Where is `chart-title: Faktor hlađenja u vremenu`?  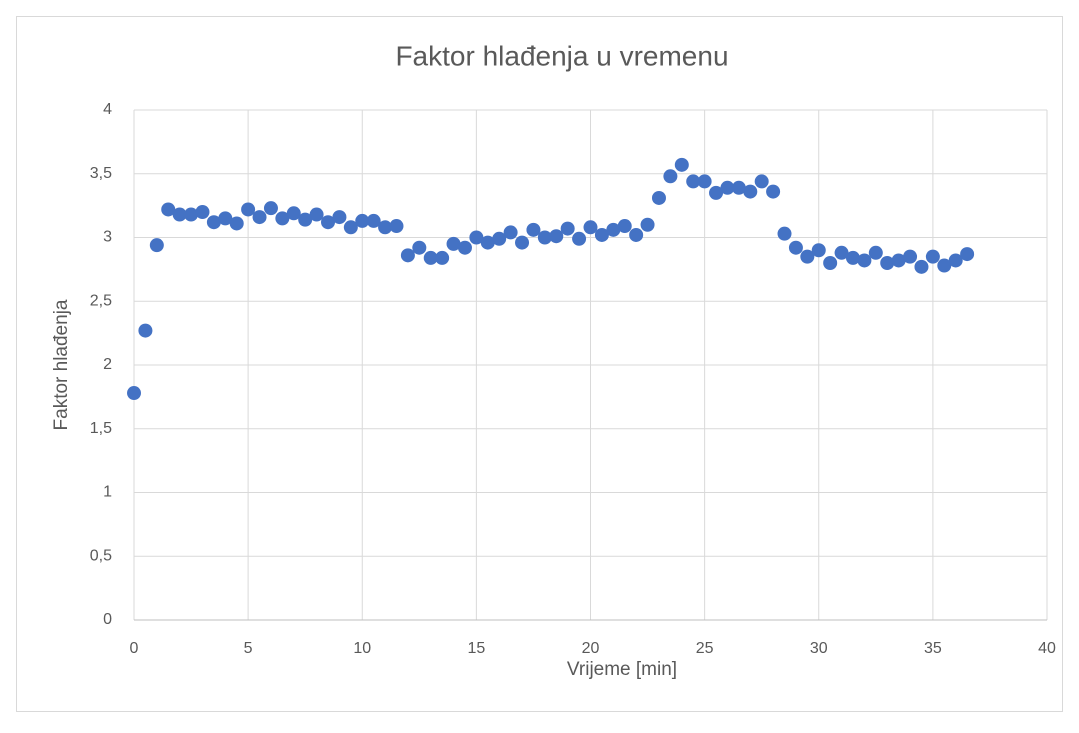
chart-title: Faktor hlađenja u vremenu is located at coordinates (561, 55).